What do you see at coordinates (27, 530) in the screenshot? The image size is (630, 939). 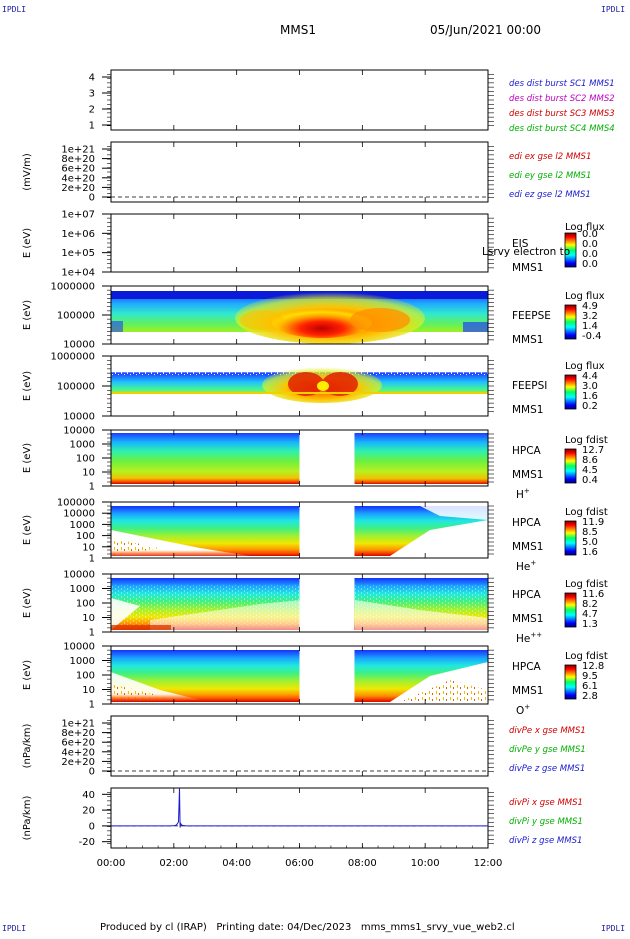 I see `hpca_he-ylabel: E (eV)` at bounding box center [27, 530].